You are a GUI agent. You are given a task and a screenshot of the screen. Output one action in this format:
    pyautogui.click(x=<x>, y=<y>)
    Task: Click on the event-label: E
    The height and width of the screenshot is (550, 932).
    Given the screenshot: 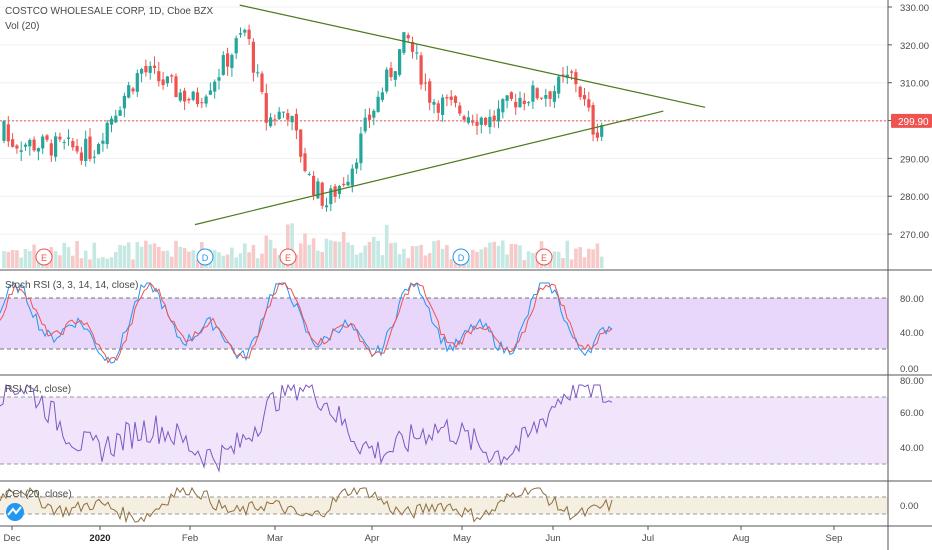 What is the action you would take?
    pyautogui.click(x=544, y=258)
    